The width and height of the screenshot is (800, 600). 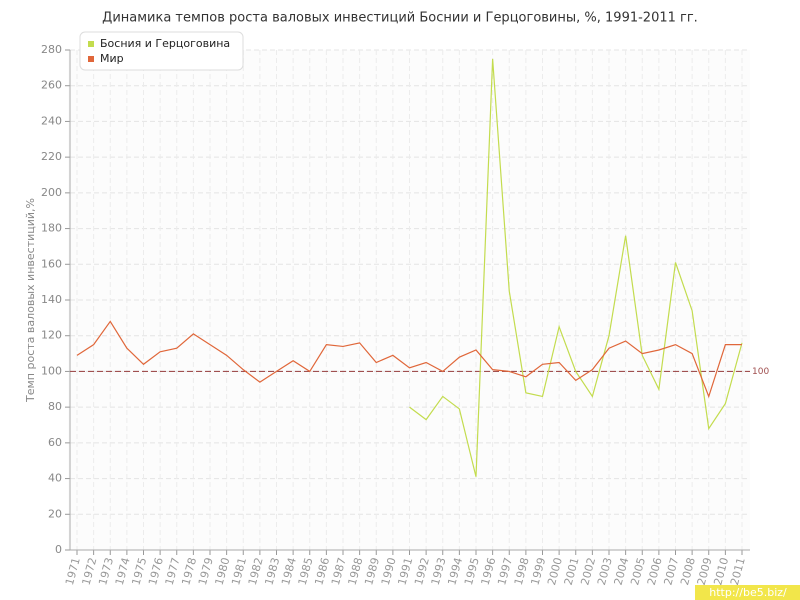 I want to click on y-tick-label: 160, so click(x=51, y=263).